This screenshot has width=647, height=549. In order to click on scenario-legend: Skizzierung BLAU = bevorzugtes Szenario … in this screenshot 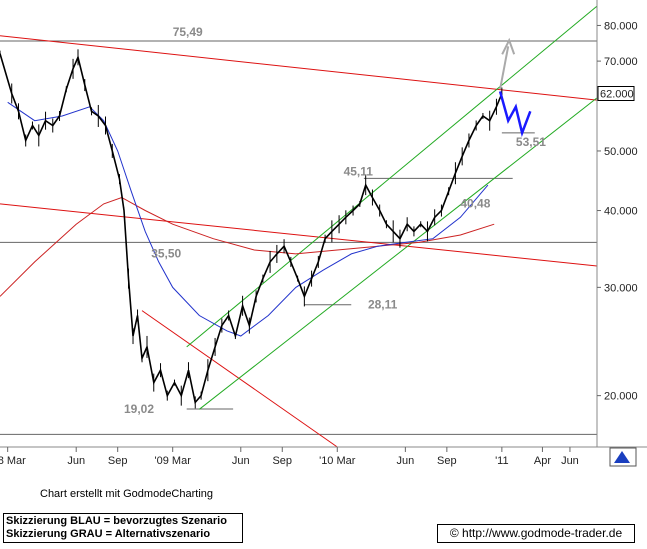, I will do `click(123, 528)`.